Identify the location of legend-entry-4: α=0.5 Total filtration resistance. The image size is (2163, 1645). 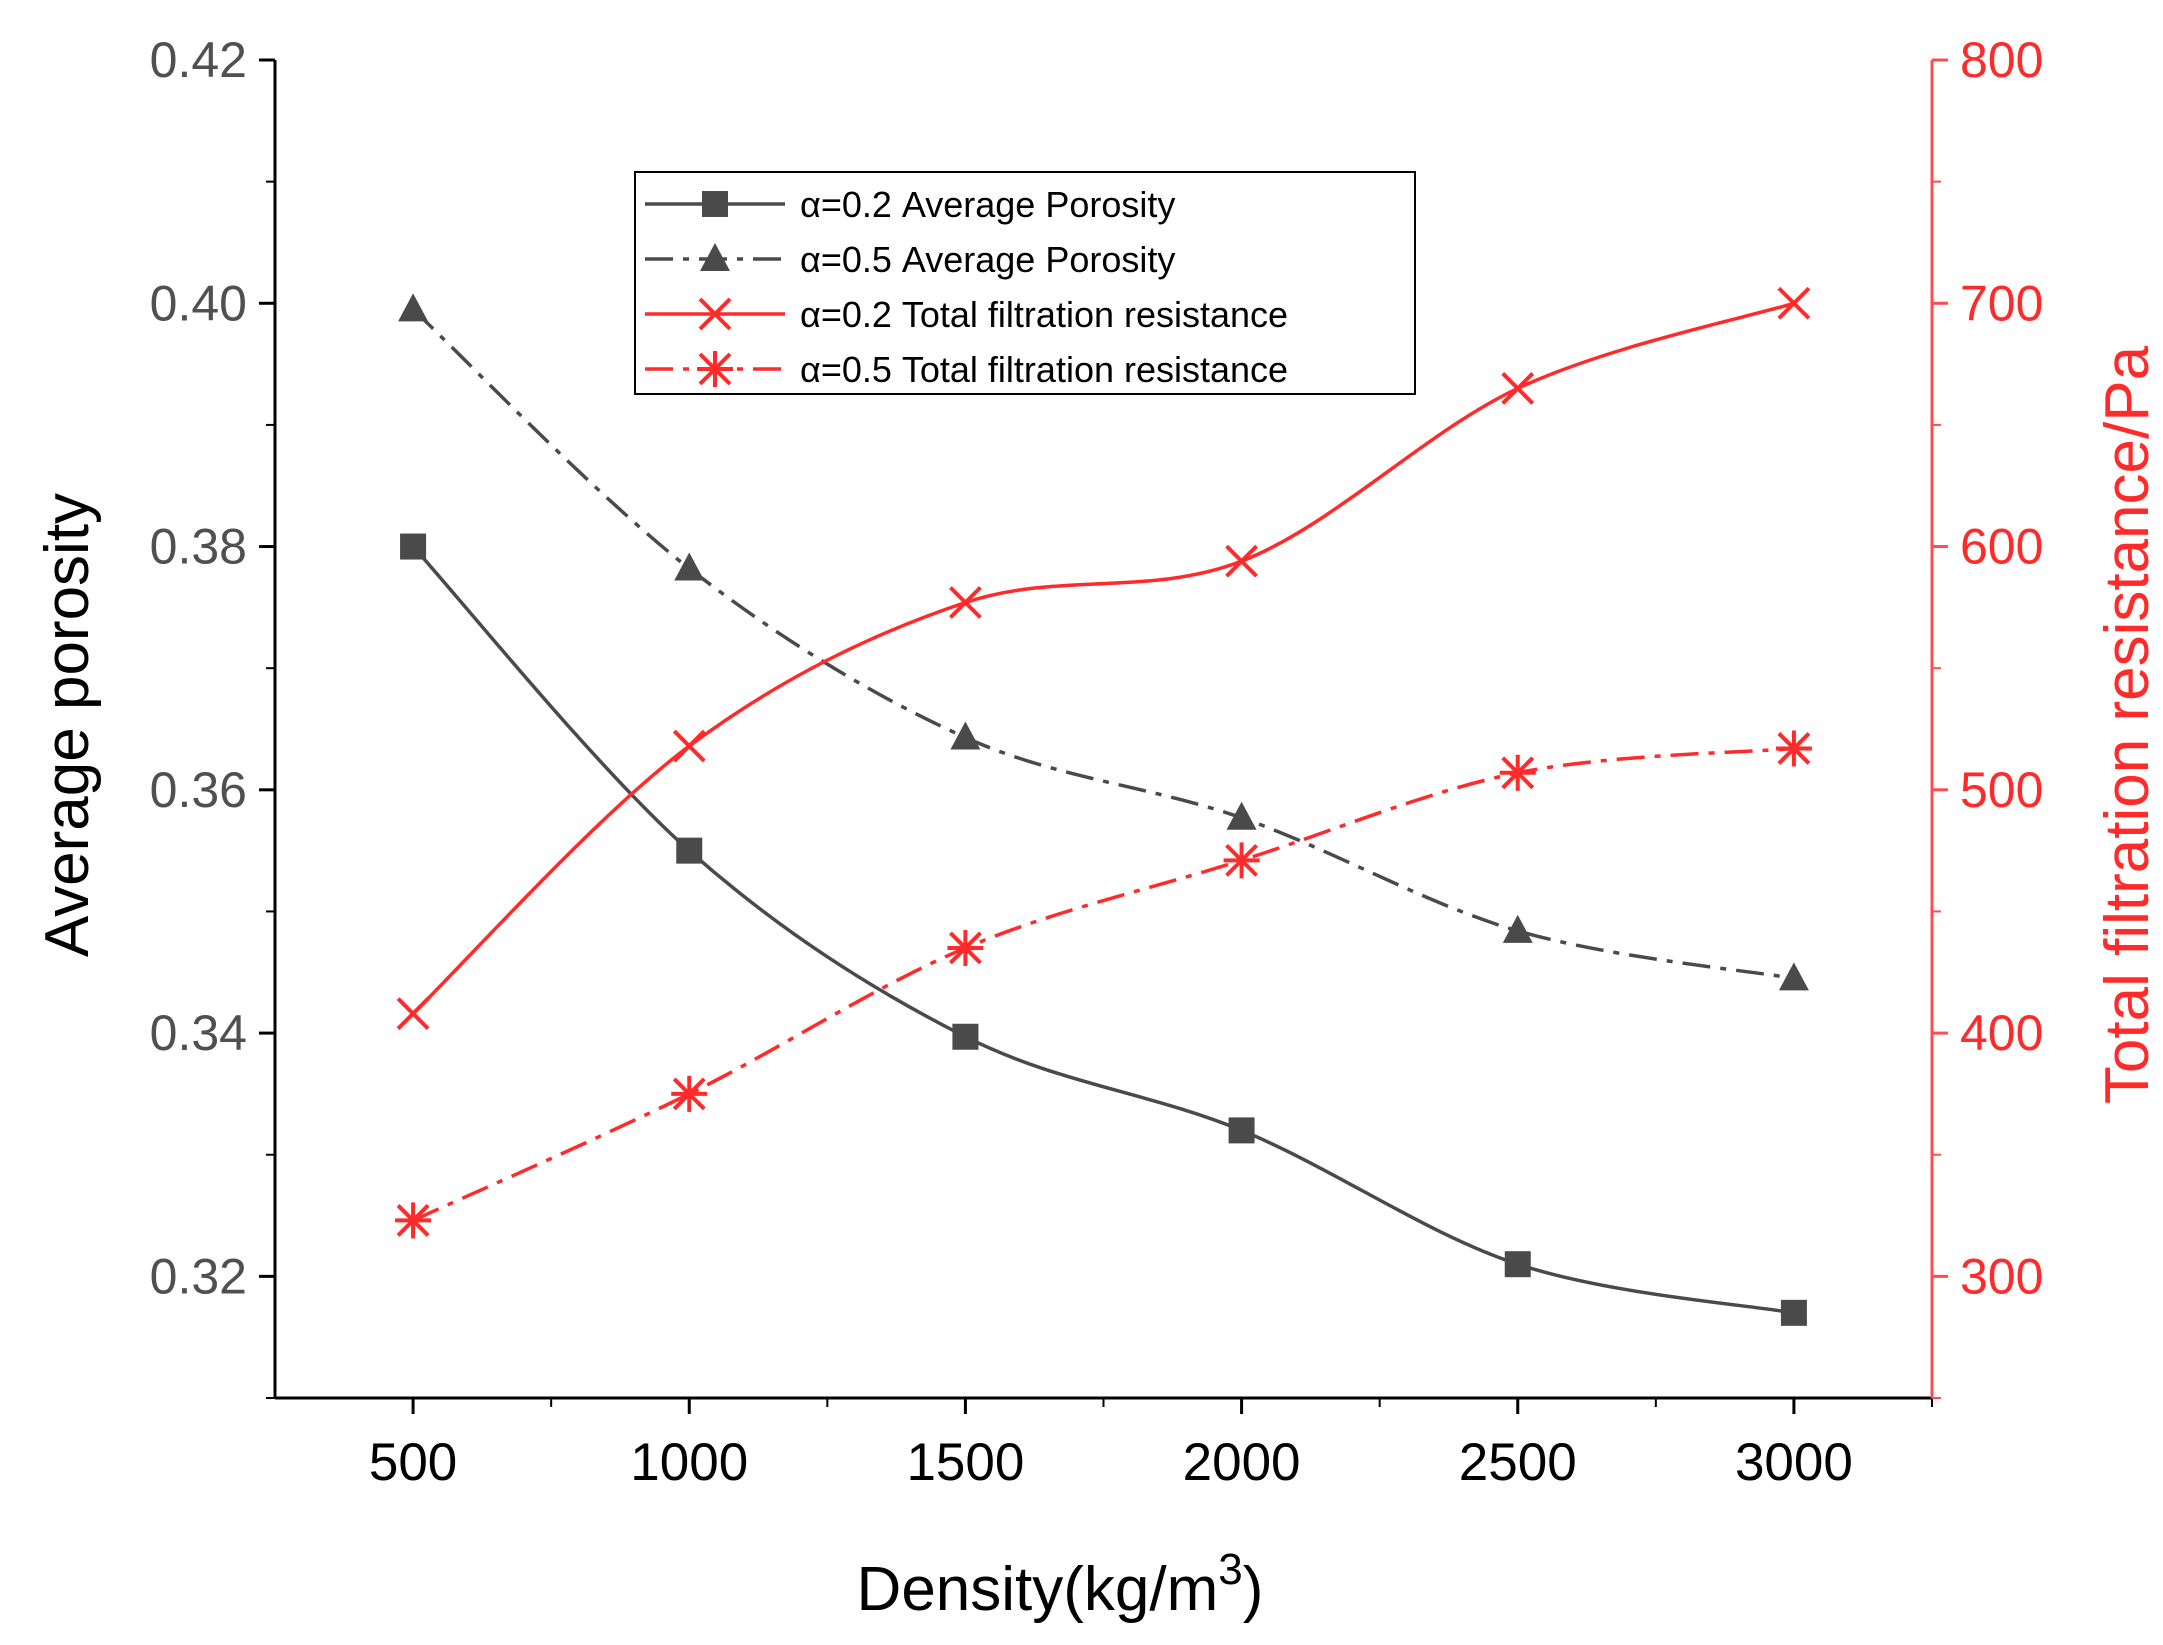
(966, 369).